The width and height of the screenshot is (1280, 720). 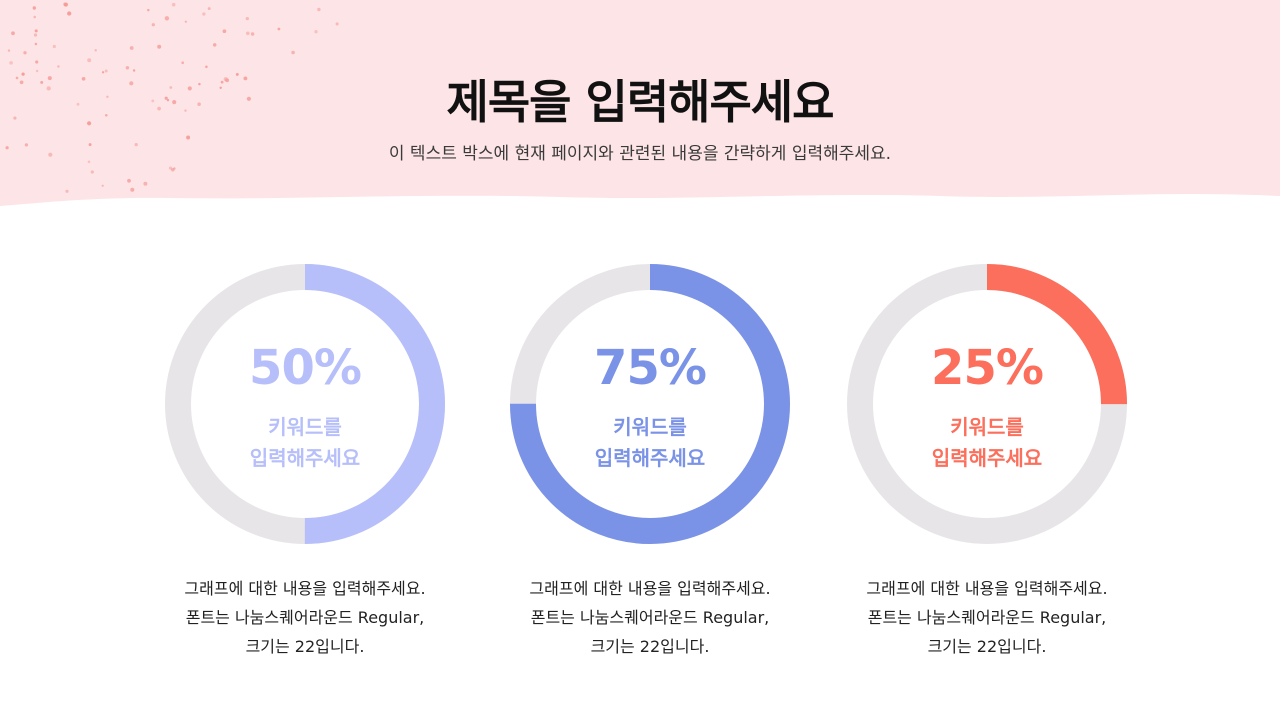 What do you see at coordinates (640, 154) in the screenshot?
I see `page-subtitle: 이 텍스트 박스에 현재 페이지와 관련된 내용을 간략하게 입력해주세요.` at bounding box center [640, 154].